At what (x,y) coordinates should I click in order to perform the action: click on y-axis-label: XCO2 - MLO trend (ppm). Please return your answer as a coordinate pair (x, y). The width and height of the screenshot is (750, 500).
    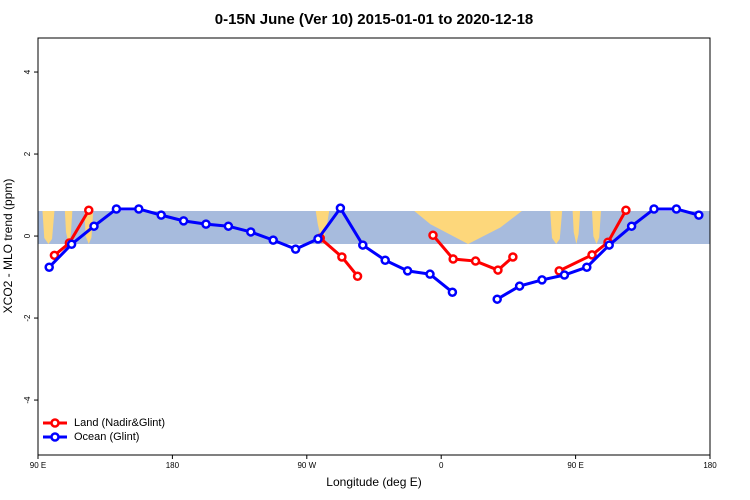
    Looking at the image, I should click on (8, 246).